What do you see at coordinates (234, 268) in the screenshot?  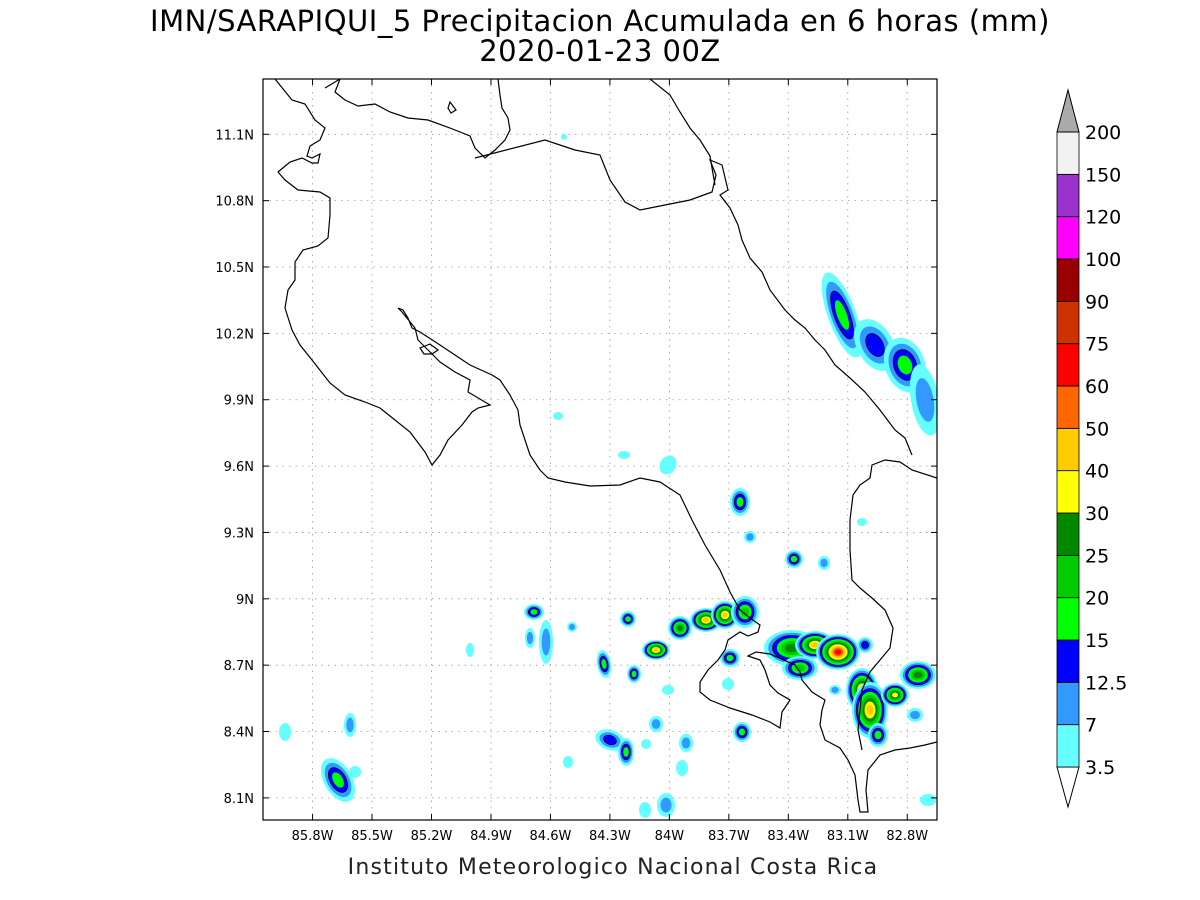 I see `lat-tick-label: 10.5N` at bounding box center [234, 268].